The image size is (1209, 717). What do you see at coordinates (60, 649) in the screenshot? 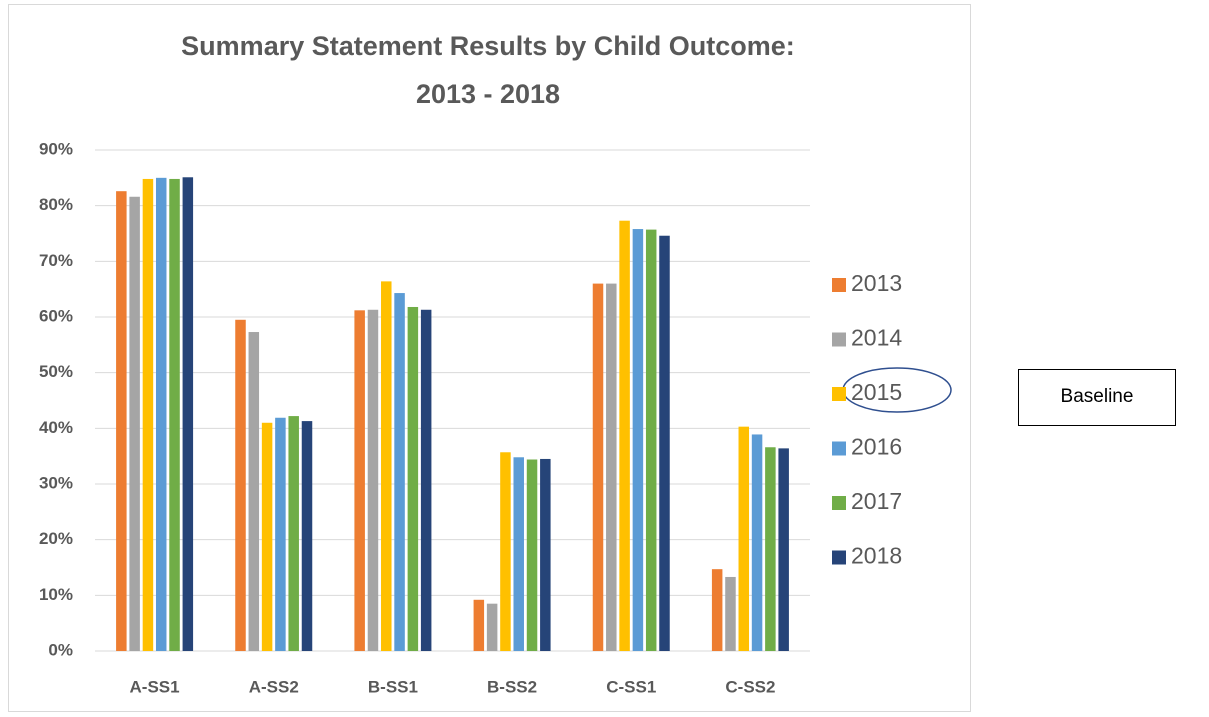
I see `y-tick-label: 0%` at bounding box center [60, 649].